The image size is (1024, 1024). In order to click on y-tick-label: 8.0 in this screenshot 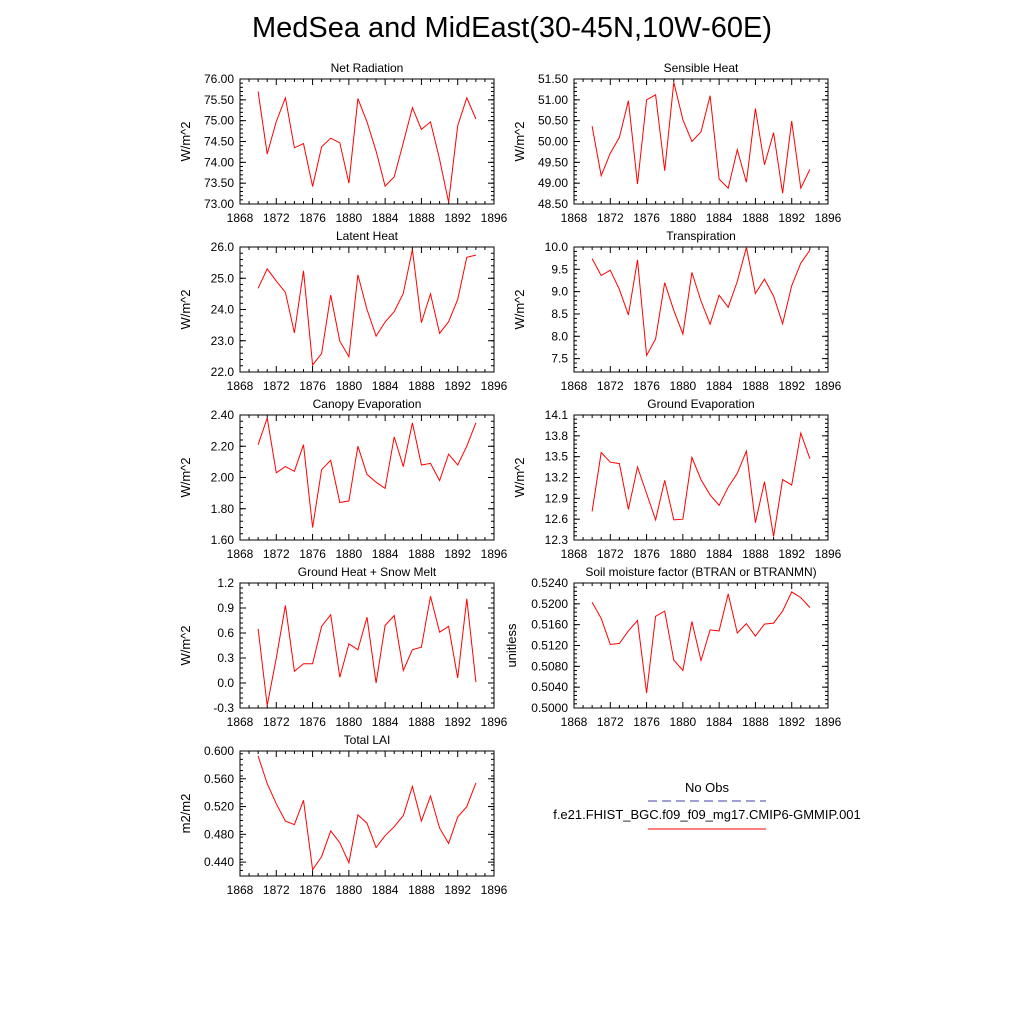, I will do `click(559, 336)`.